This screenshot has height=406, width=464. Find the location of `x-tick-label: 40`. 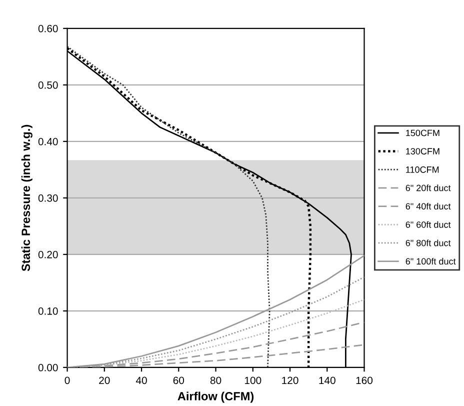

x-tick-label: 40 is located at coordinates (141, 380).